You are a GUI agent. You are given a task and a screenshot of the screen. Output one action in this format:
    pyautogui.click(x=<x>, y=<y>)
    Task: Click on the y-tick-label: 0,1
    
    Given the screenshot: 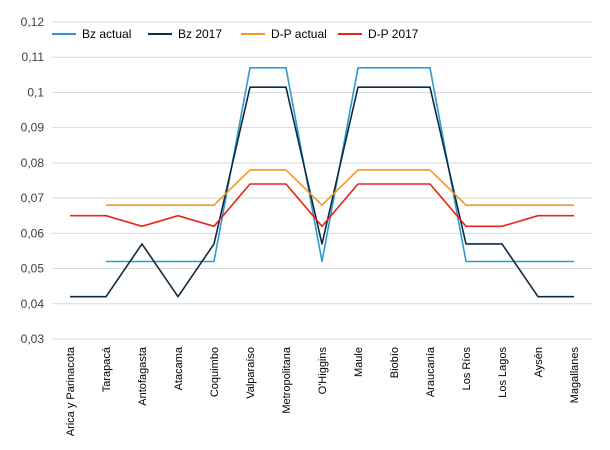 What is the action you would take?
    pyautogui.click(x=35, y=92)
    